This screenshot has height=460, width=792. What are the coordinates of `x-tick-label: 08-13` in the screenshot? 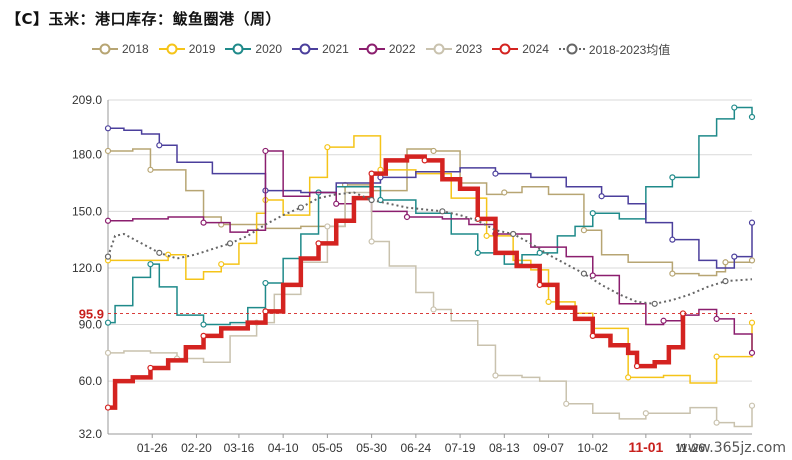 It's located at (504, 448).